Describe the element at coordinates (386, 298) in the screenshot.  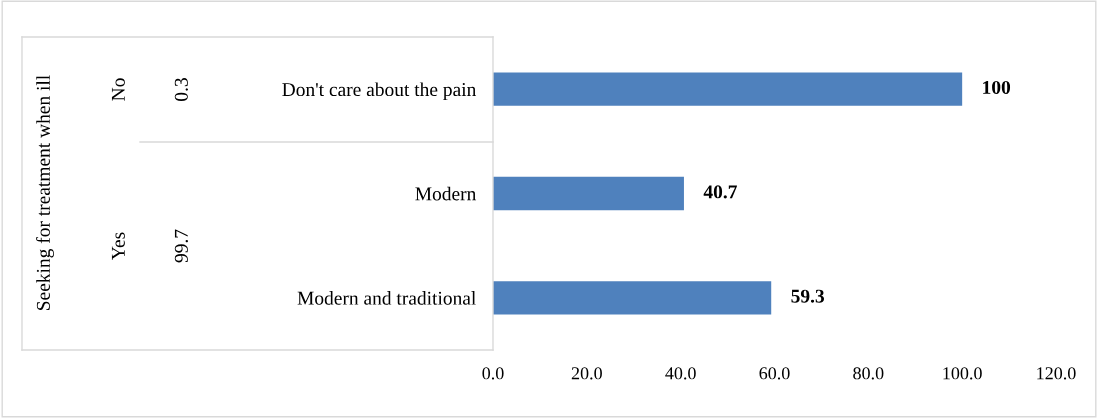
I see `y-tick-label: Modern and traditional` at that location.